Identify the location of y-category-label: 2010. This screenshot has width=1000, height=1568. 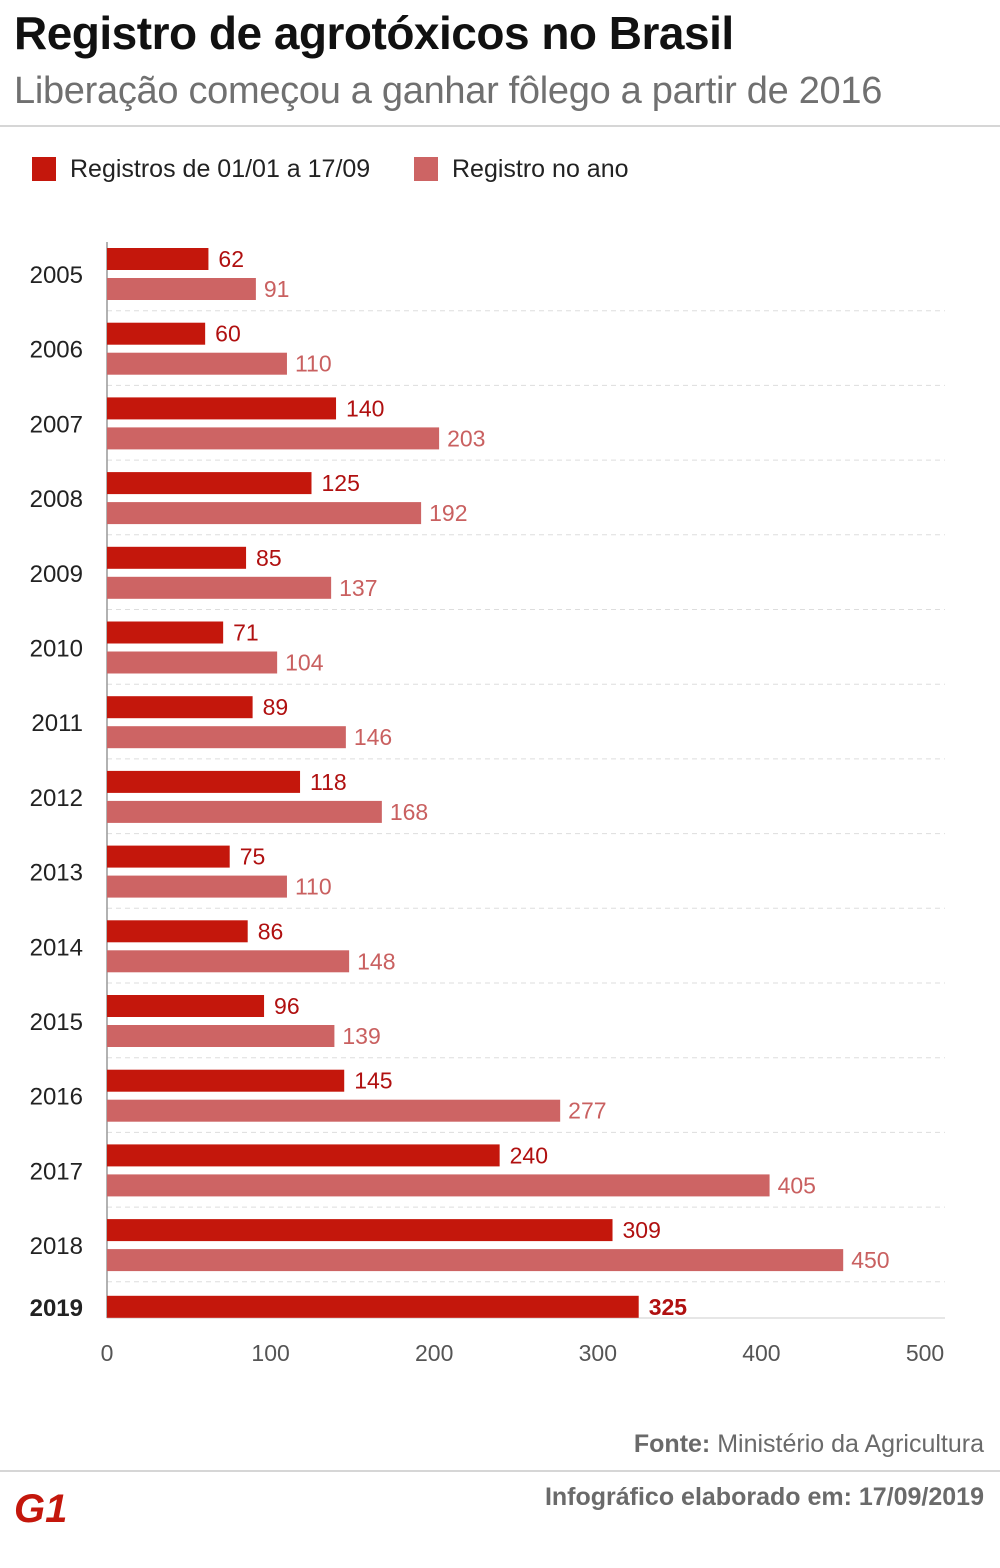
(56, 649).